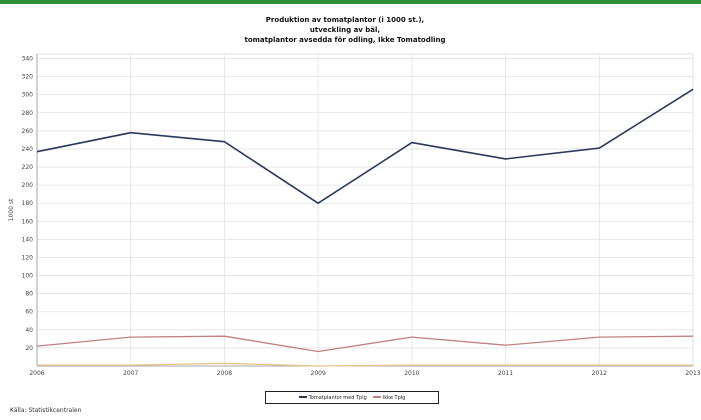  Describe the element at coordinates (505, 373) in the screenshot. I see `x-tick-label: 2011` at that location.